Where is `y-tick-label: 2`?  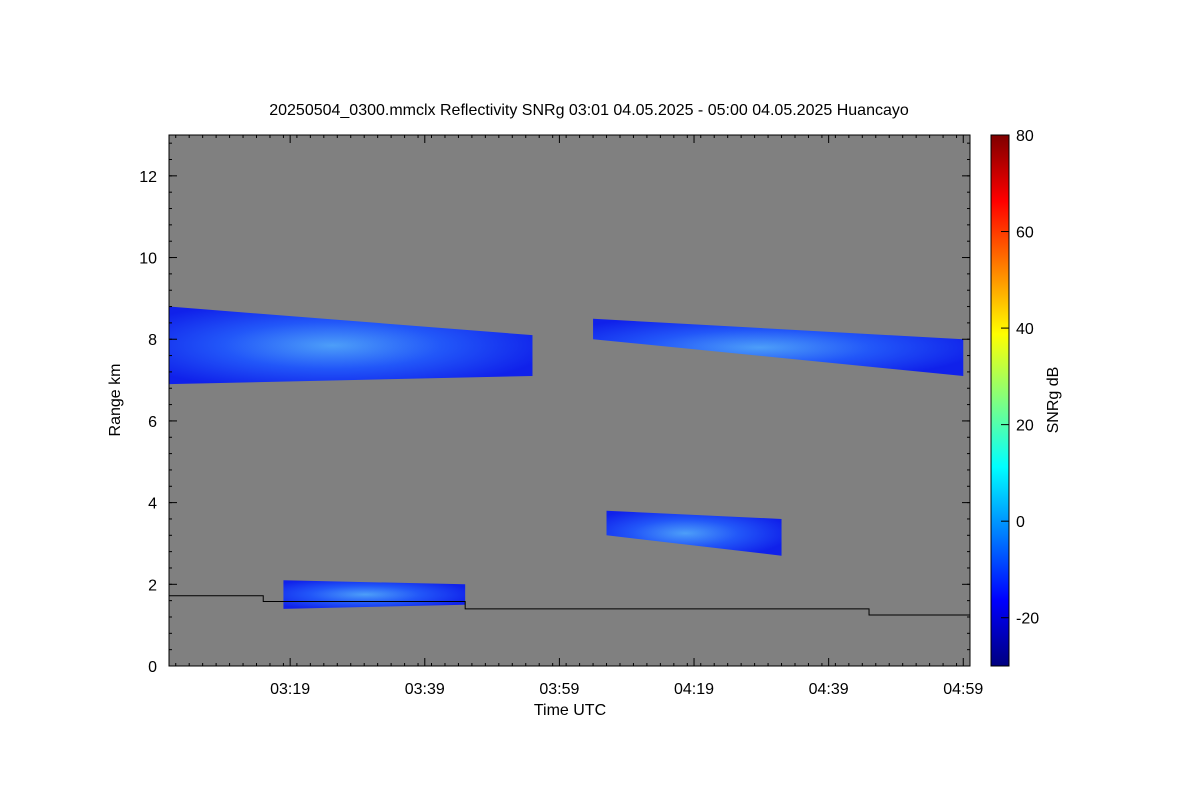 y-tick-label: 2 is located at coordinates (152, 585).